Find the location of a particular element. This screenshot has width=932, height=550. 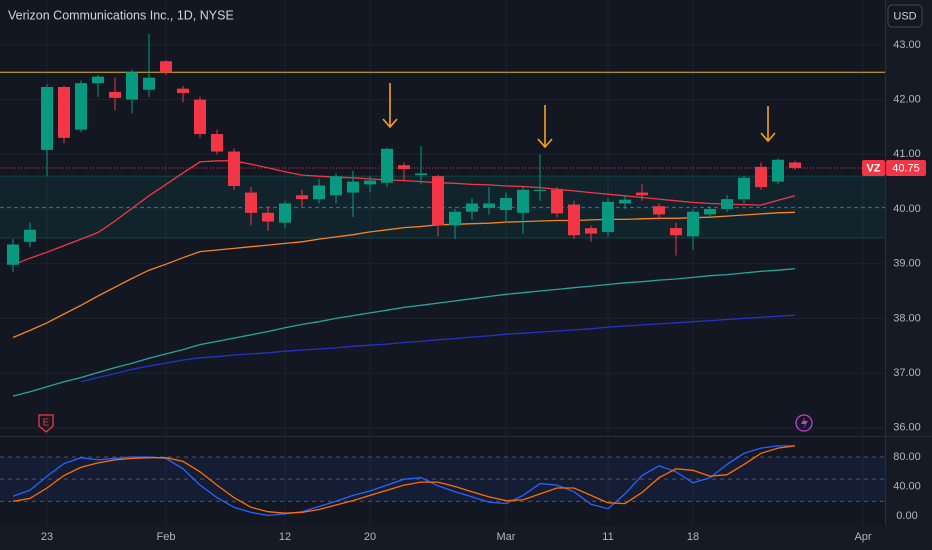

earnings-icon: E is located at coordinates (46, 423).